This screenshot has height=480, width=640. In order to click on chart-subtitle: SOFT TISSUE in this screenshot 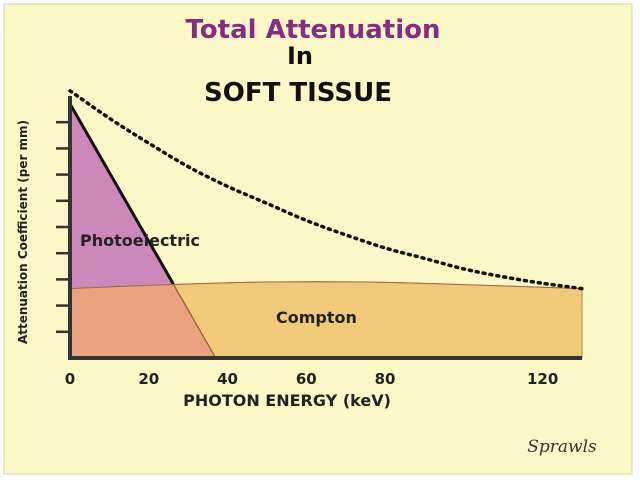, I will do `click(298, 93)`.